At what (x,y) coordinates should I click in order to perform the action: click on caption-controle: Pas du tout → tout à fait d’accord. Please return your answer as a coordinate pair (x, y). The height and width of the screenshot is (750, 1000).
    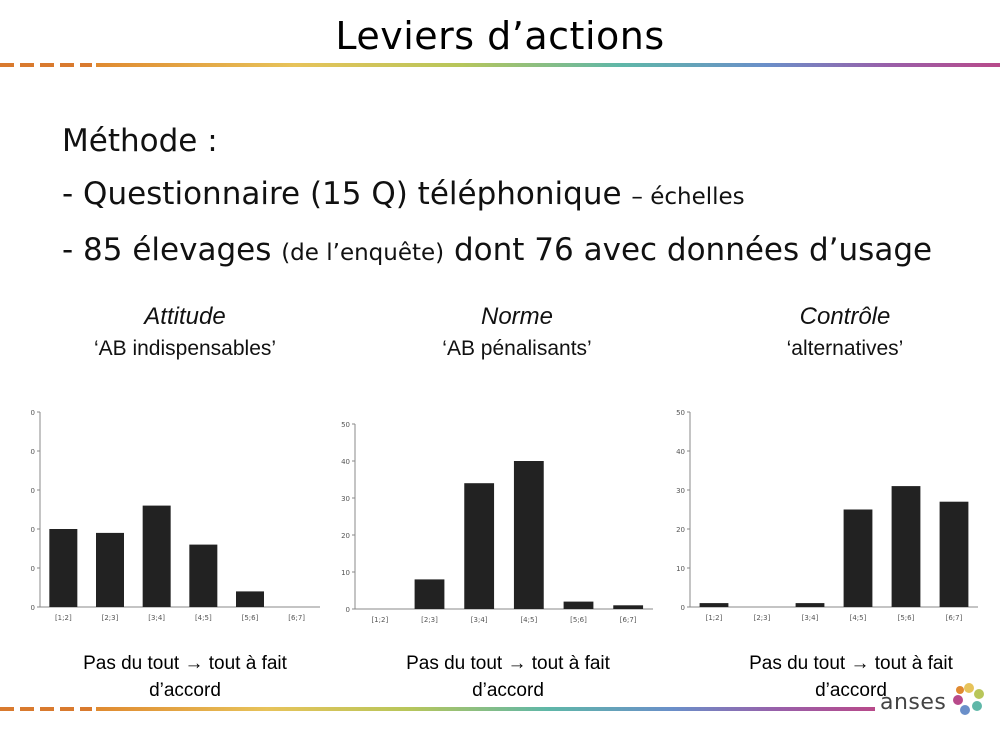
    Looking at the image, I should click on (843, 677).